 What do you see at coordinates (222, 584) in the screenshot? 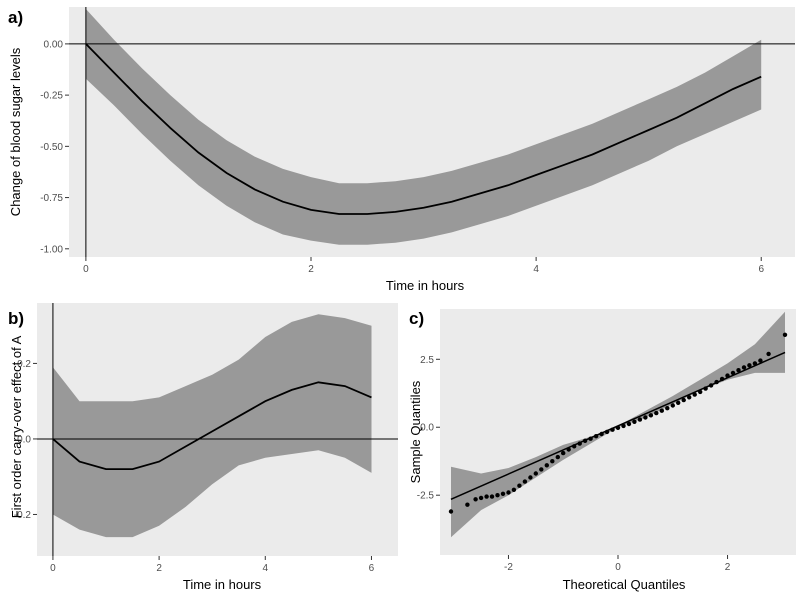
I see `panel-b-xlabel: Time in hours` at bounding box center [222, 584].